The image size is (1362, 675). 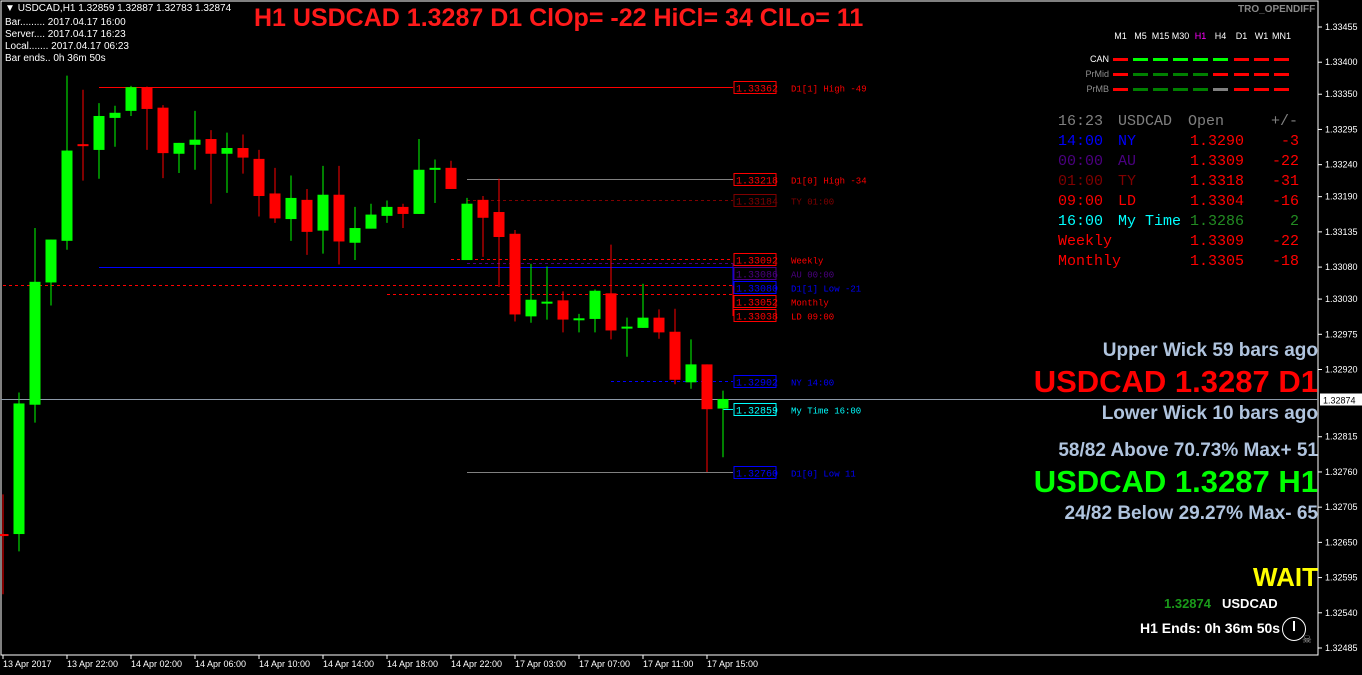 I want to click on timeframe-w1: W1, so click(x=1261, y=36).